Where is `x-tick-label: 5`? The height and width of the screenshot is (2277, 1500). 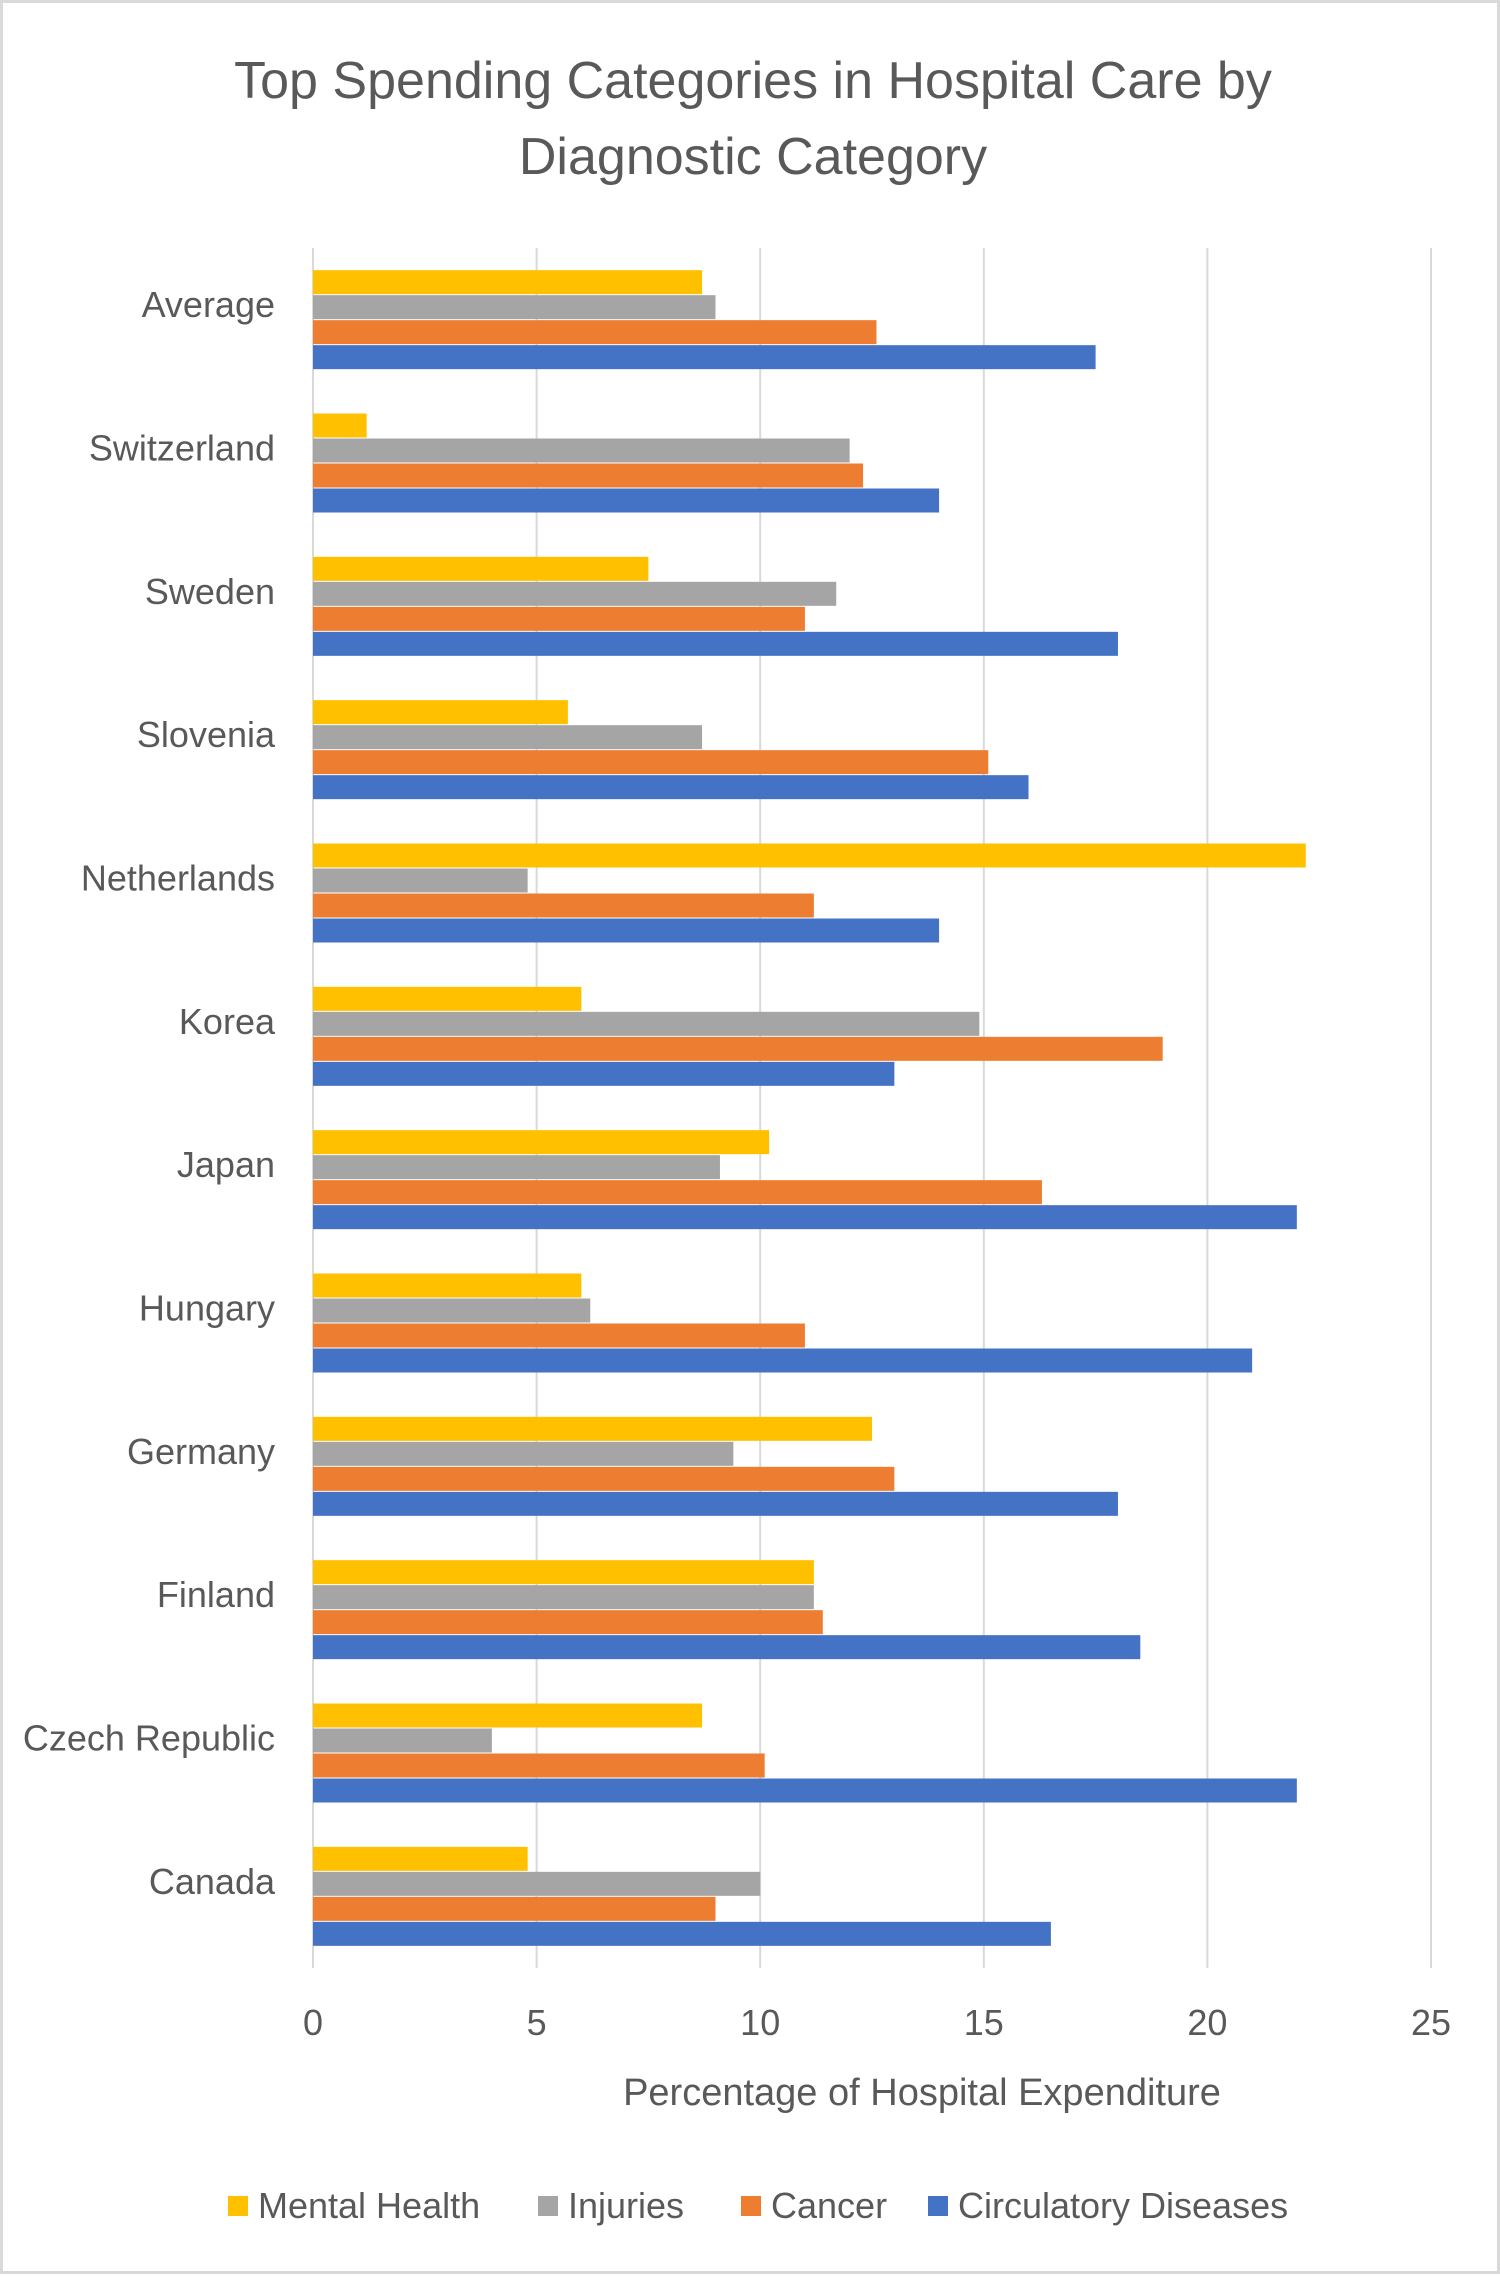 x-tick-label: 5 is located at coordinates (537, 2022).